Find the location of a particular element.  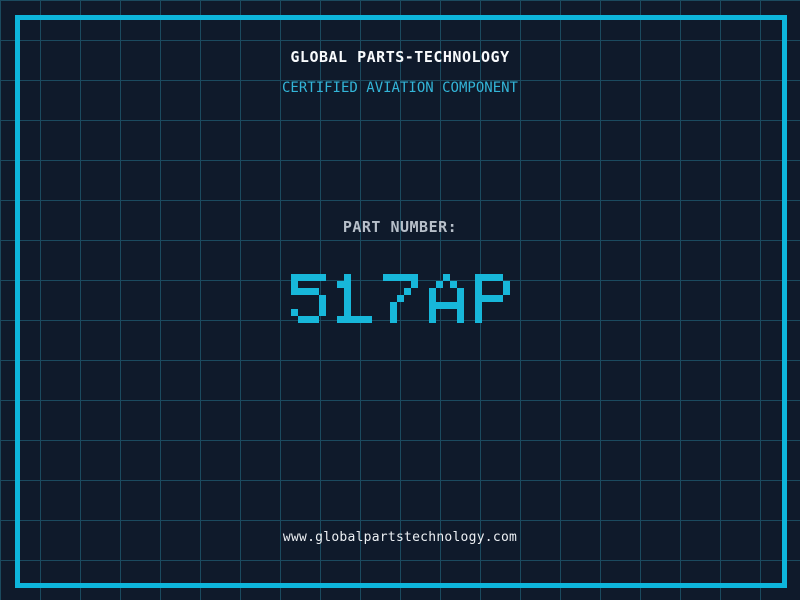

part-number-value: 517AP is located at coordinates (400, 298).